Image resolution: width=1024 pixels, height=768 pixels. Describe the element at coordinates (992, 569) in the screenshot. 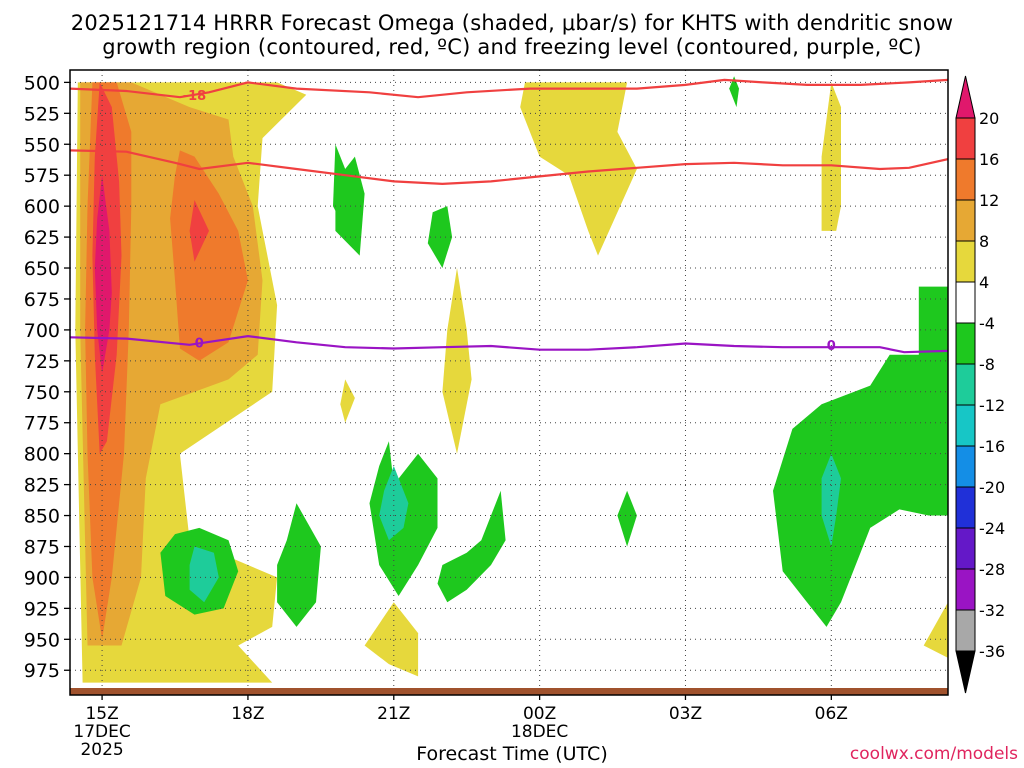

I see `colorbar-label: -28` at that location.